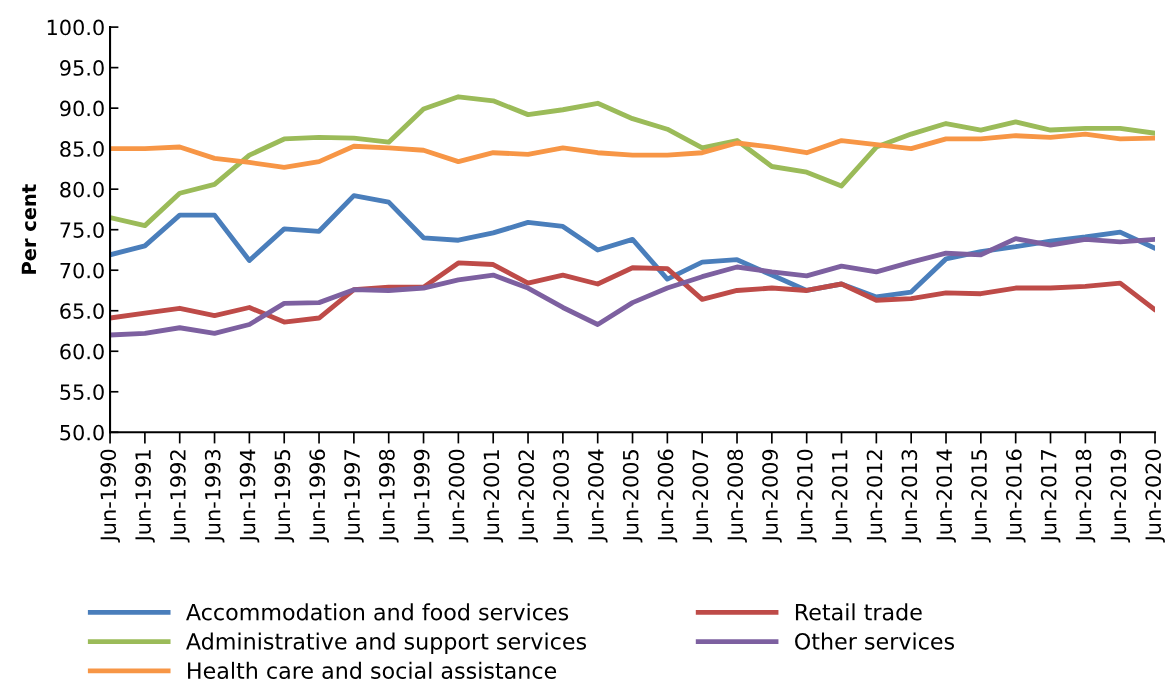  Describe the element at coordinates (82, 189) in the screenshot. I see `y-tick-label: 80.0` at that location.